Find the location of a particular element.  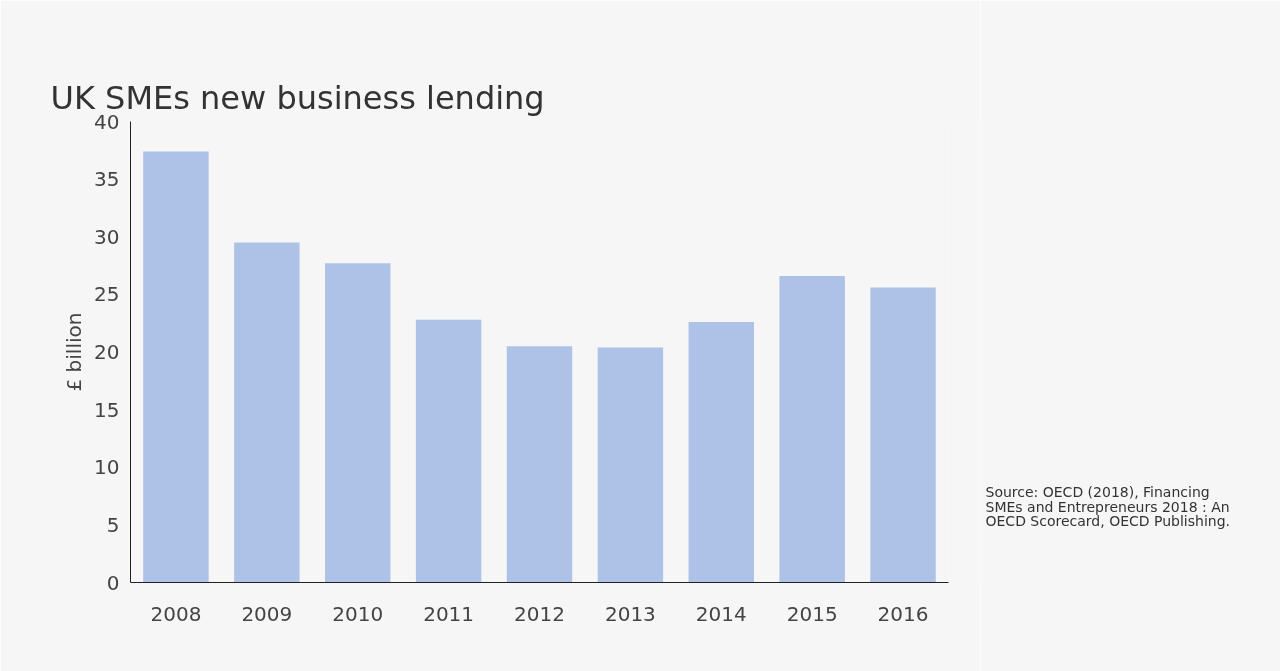

x-tick-label: 2016 is located at coordinates (903, 613).